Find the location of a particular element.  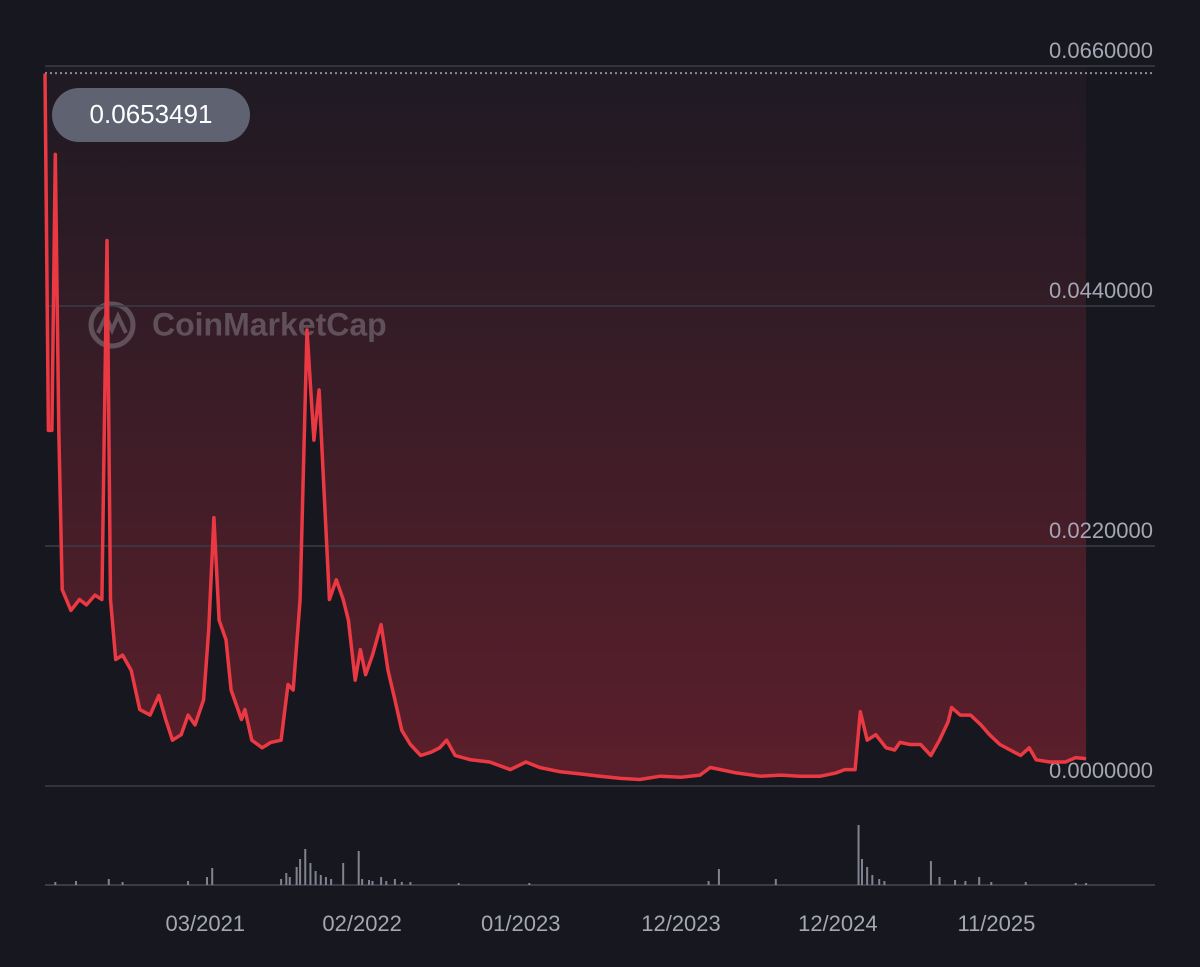

watermark-logo is located at coordinates (112, 325).